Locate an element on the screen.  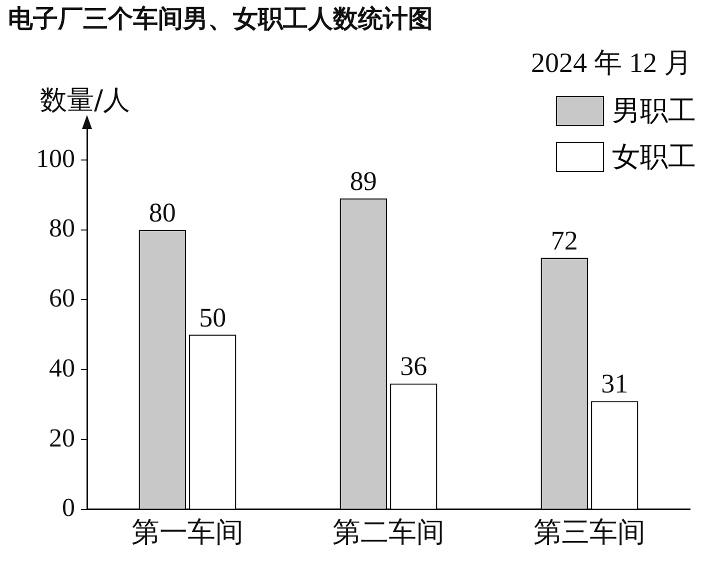
x-tick-label: 第一车间 is located at coordinates (188, 531).